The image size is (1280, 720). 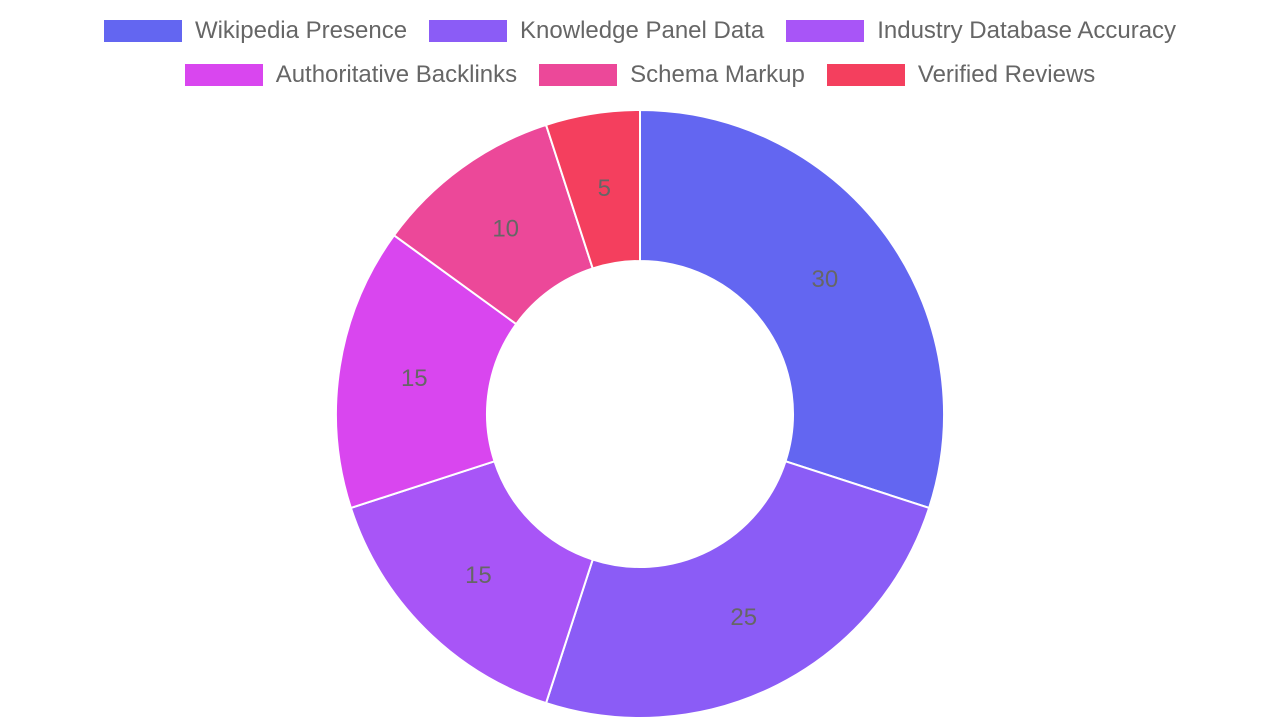 What do you see at coordinates (505, 229) in the screenshot?
I see `slice-value-label: 10` at bounding box center [505, 229].